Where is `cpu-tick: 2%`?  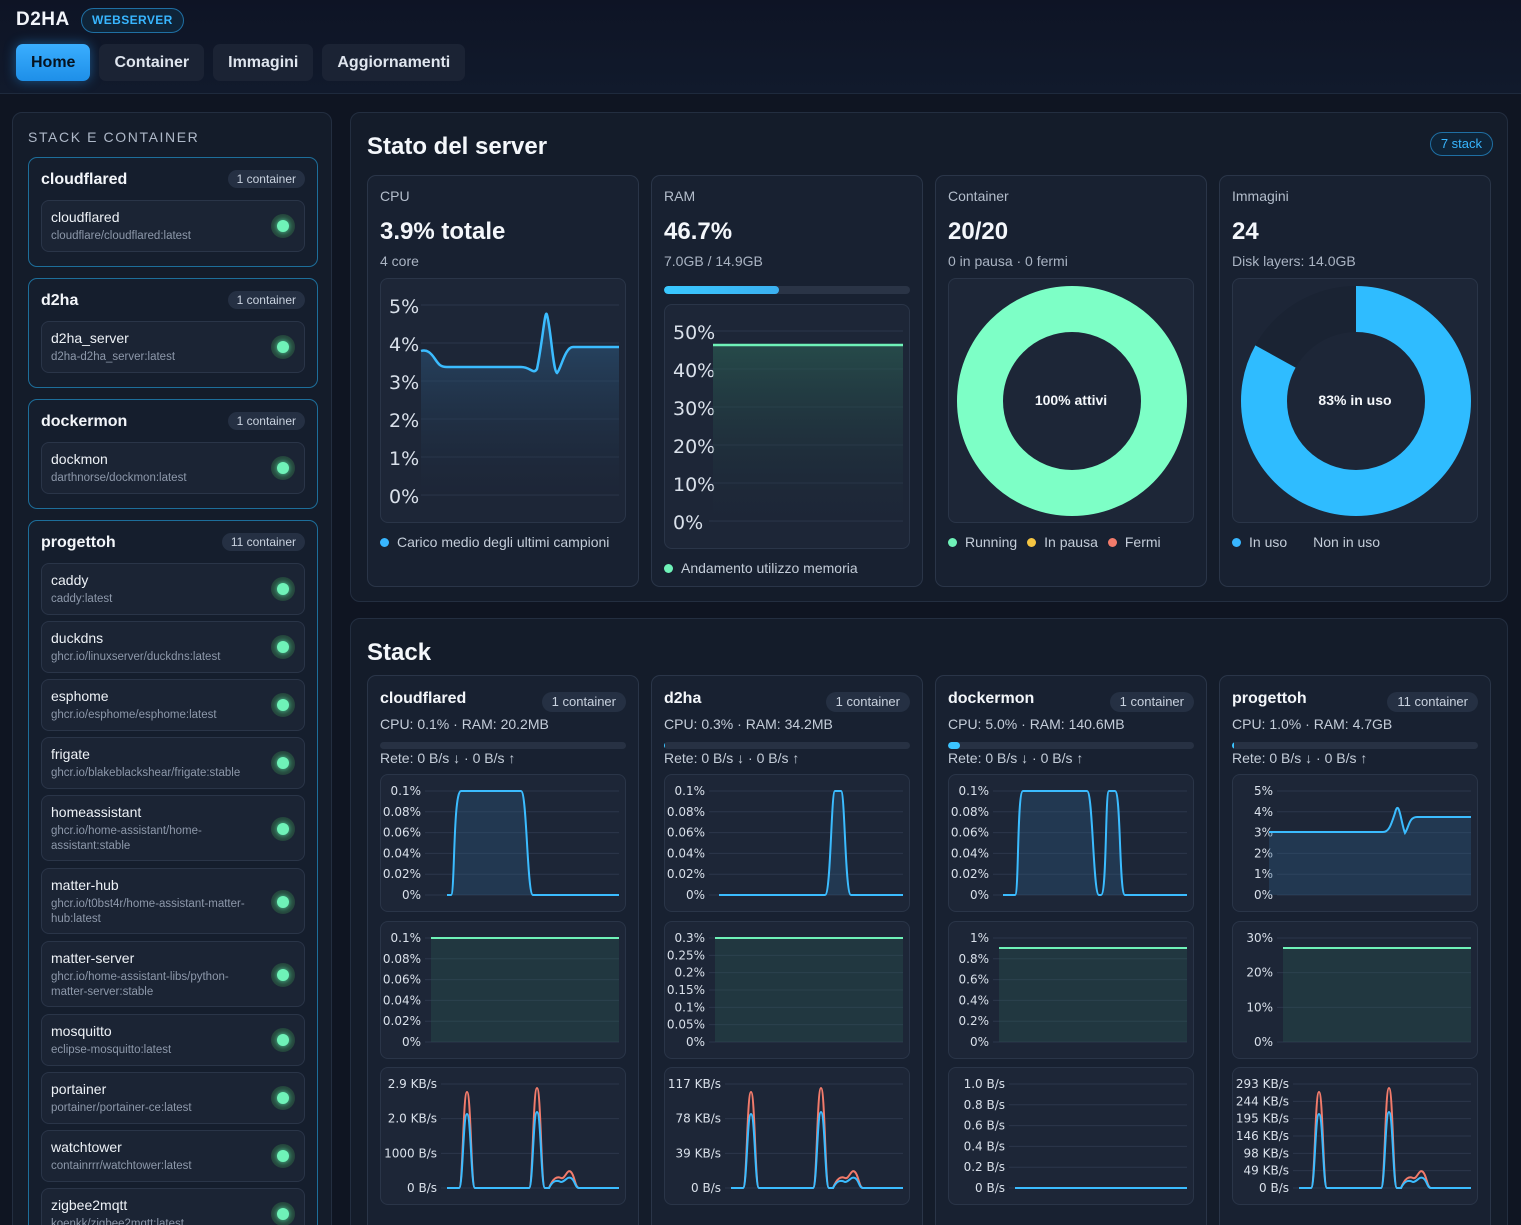
cpu-tick: 2% is located at coordinates (404, 421).